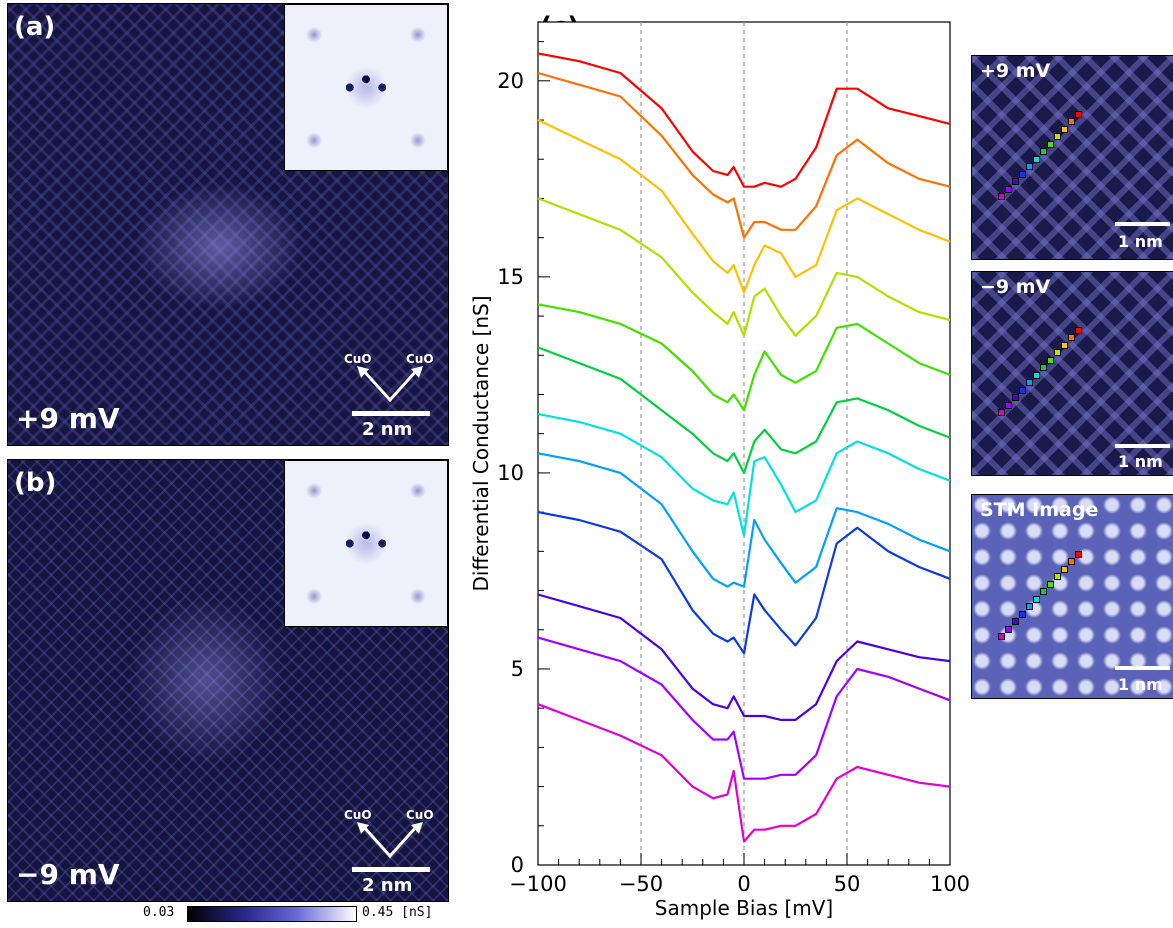 The width and height of the screenshot is (1173, 928). What do you see at coordinates (1142, 446) in the screenshot?
I see `side-map-scale-bar-minus9` at bounding box center [1142, 446].